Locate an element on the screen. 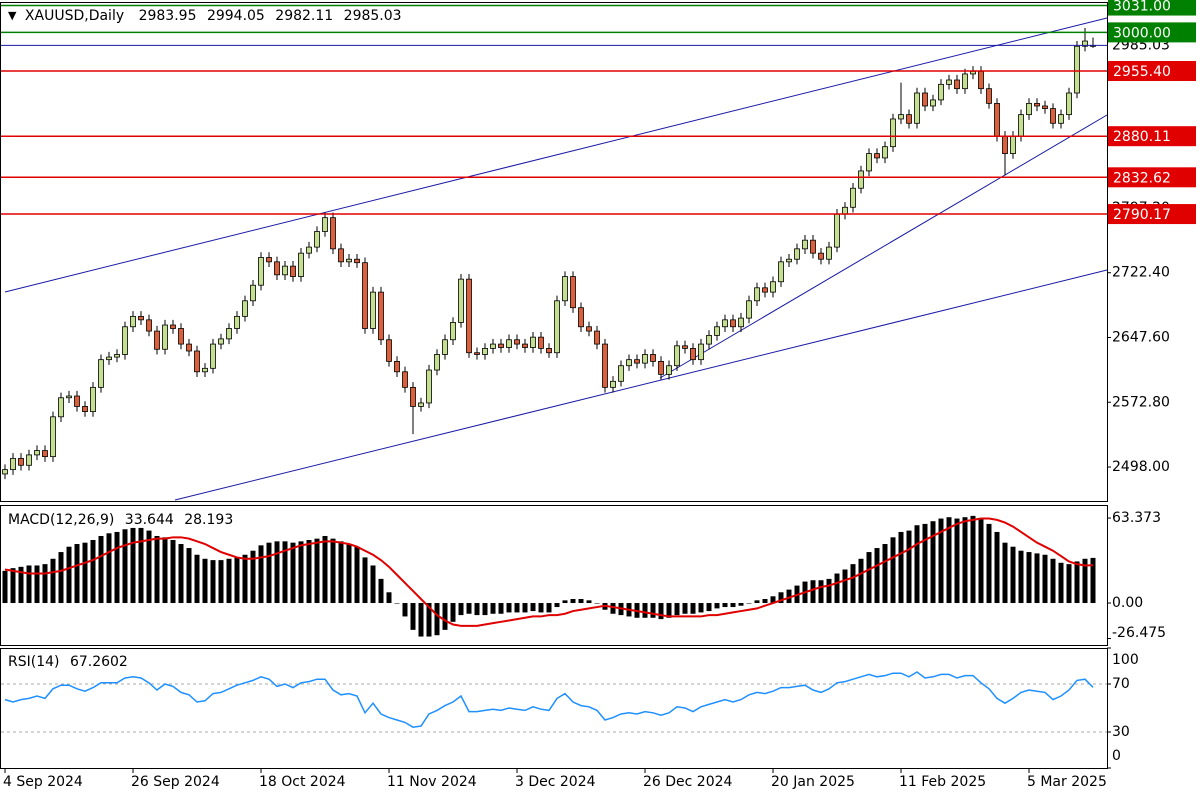 This screenshot has height=800, width=1200. signal-line is located at coordinates (549, 572).